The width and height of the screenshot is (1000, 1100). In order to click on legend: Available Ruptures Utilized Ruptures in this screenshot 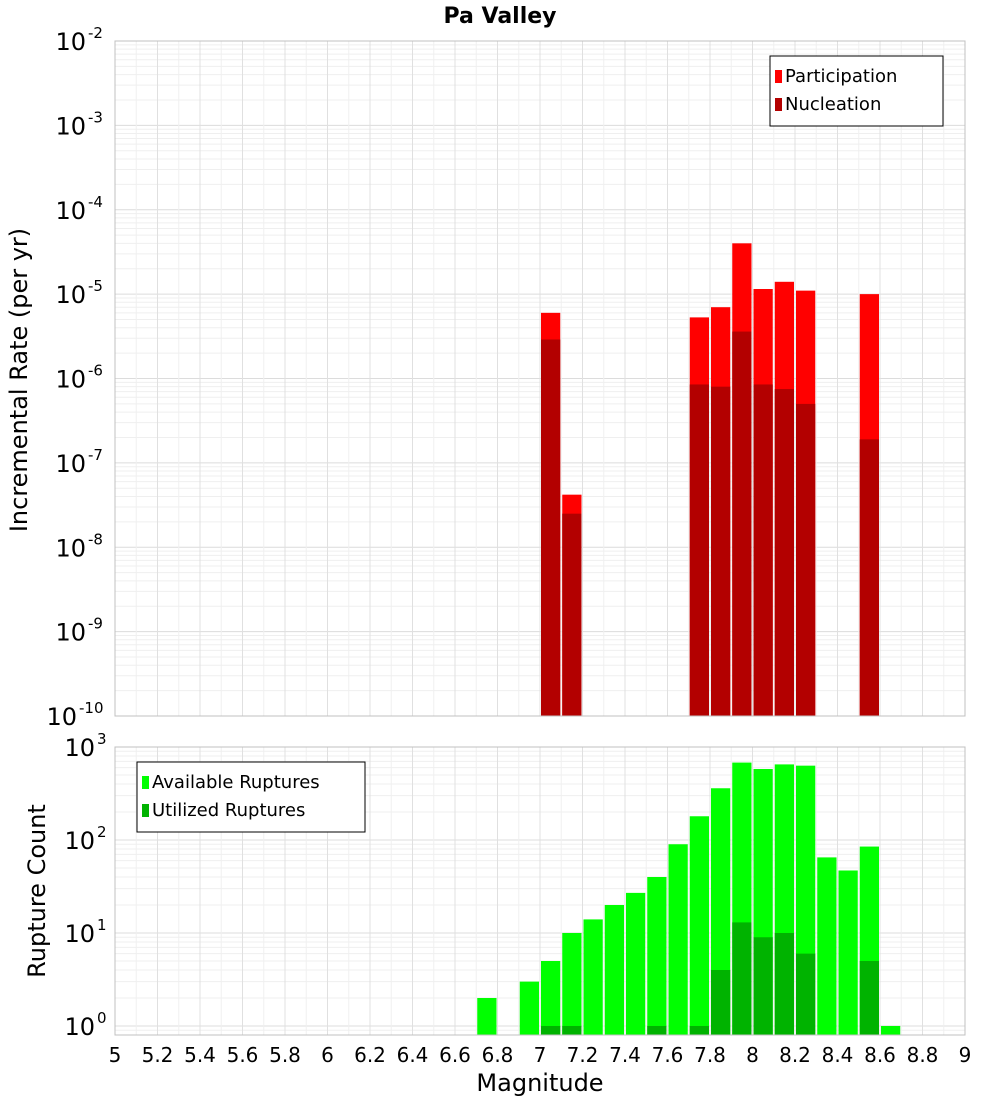, I will do `click(251, 797)`.